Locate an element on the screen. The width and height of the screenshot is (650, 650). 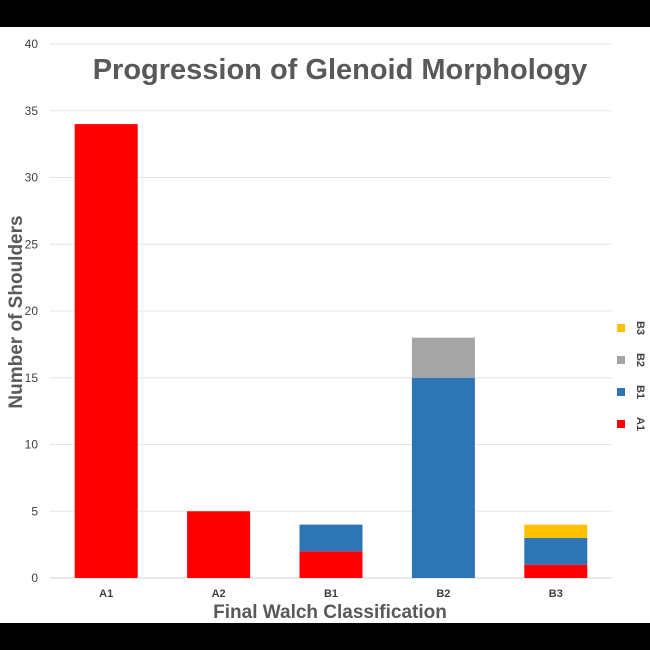
legend: A1 B1 B2 B3 is located at coordinates (631, 376).